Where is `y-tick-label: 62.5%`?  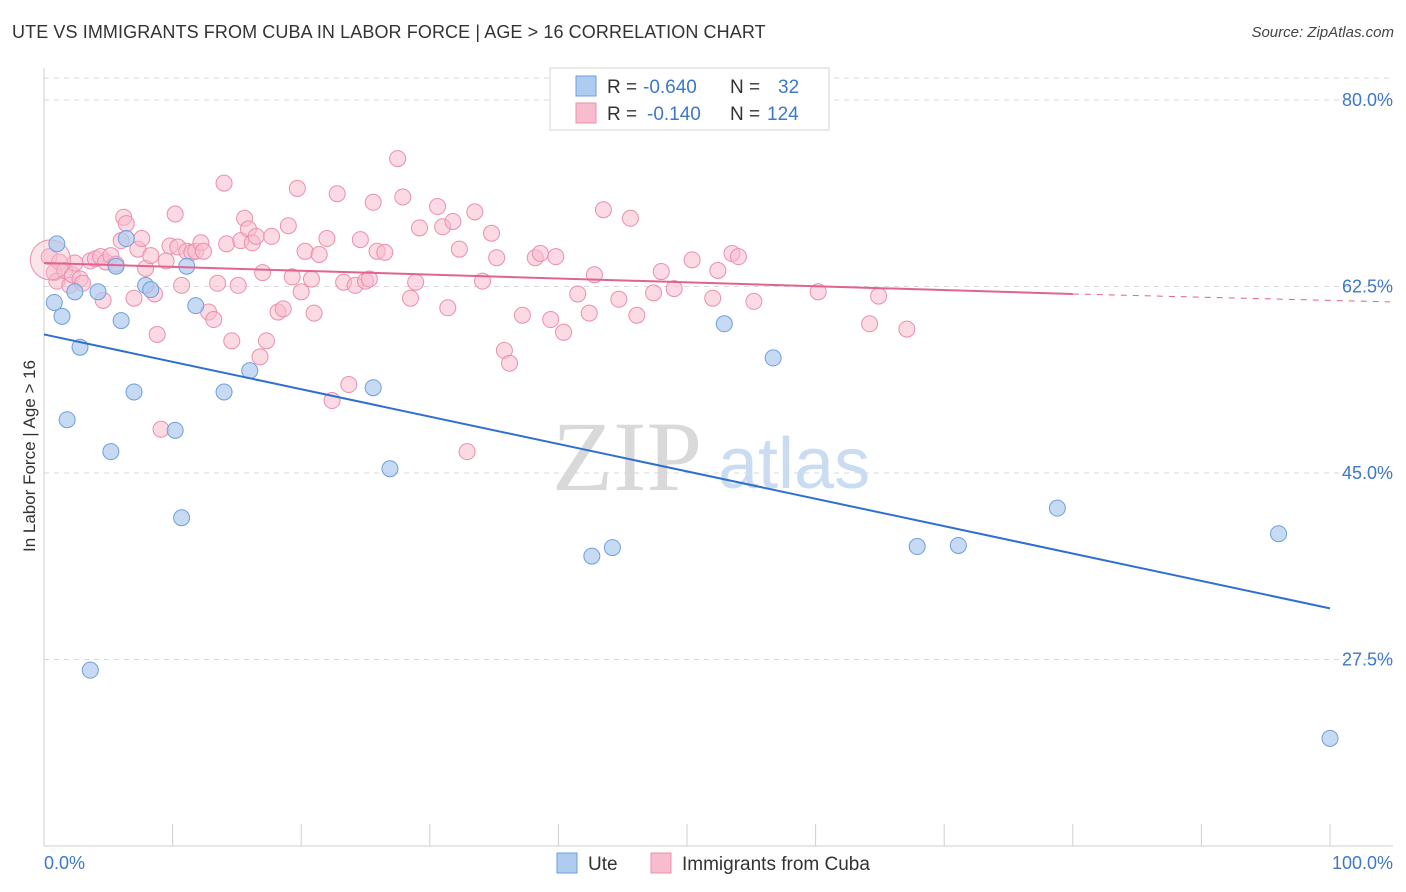 y-tick-label: 62.5% is located at coordinates (1367, 286).